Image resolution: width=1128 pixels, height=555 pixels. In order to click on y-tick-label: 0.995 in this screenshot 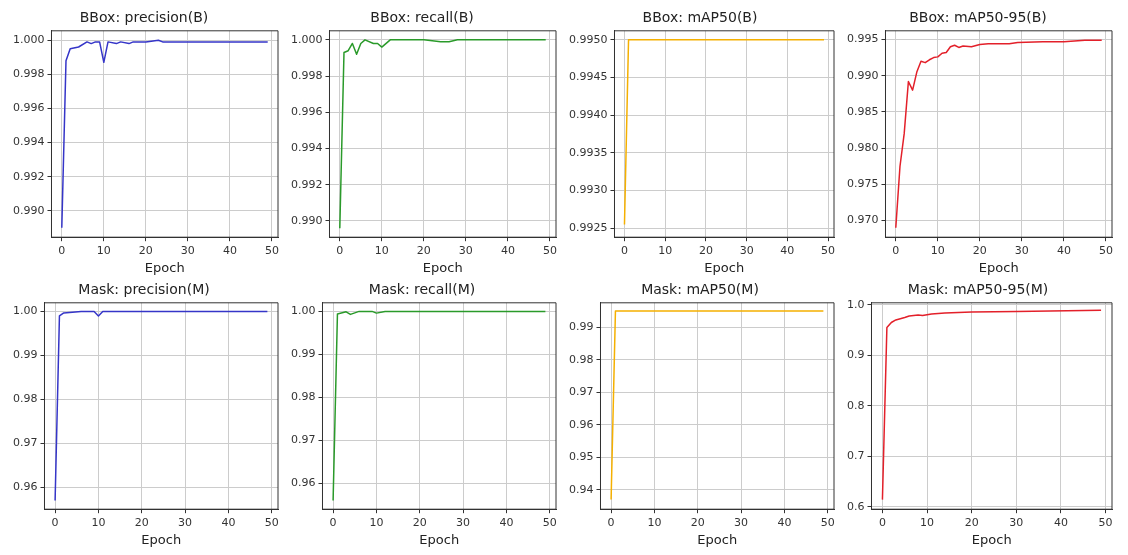, I will do `click(862, 39)`.